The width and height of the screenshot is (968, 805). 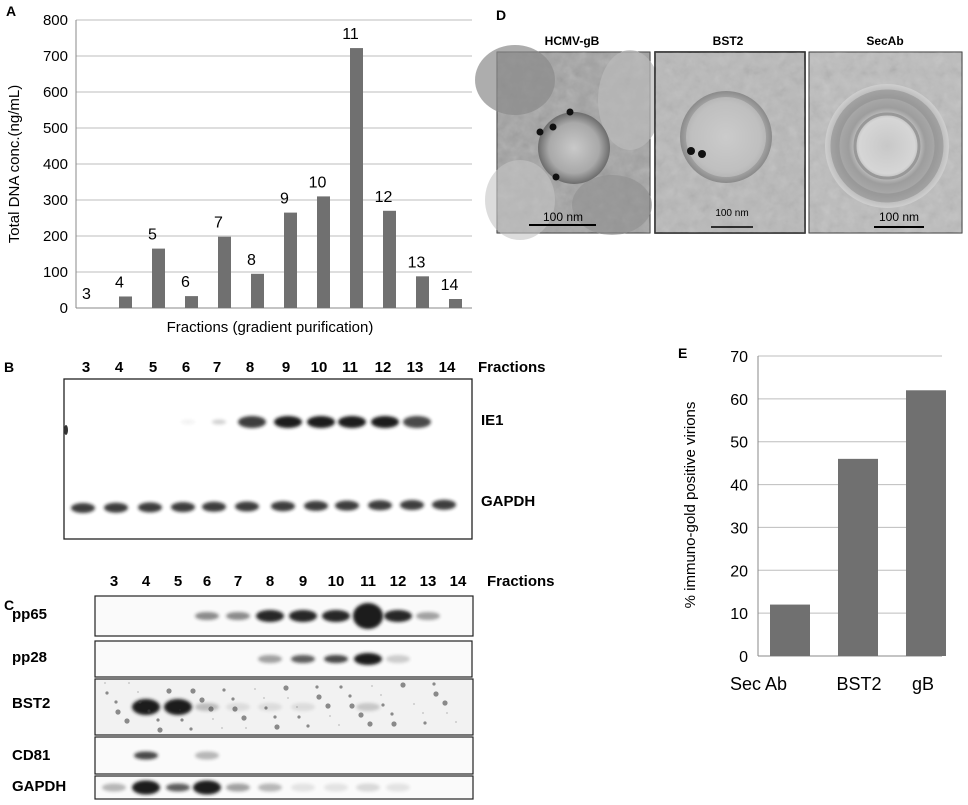 I want to click on fraction-label: 4, so click(x=119, y=367).